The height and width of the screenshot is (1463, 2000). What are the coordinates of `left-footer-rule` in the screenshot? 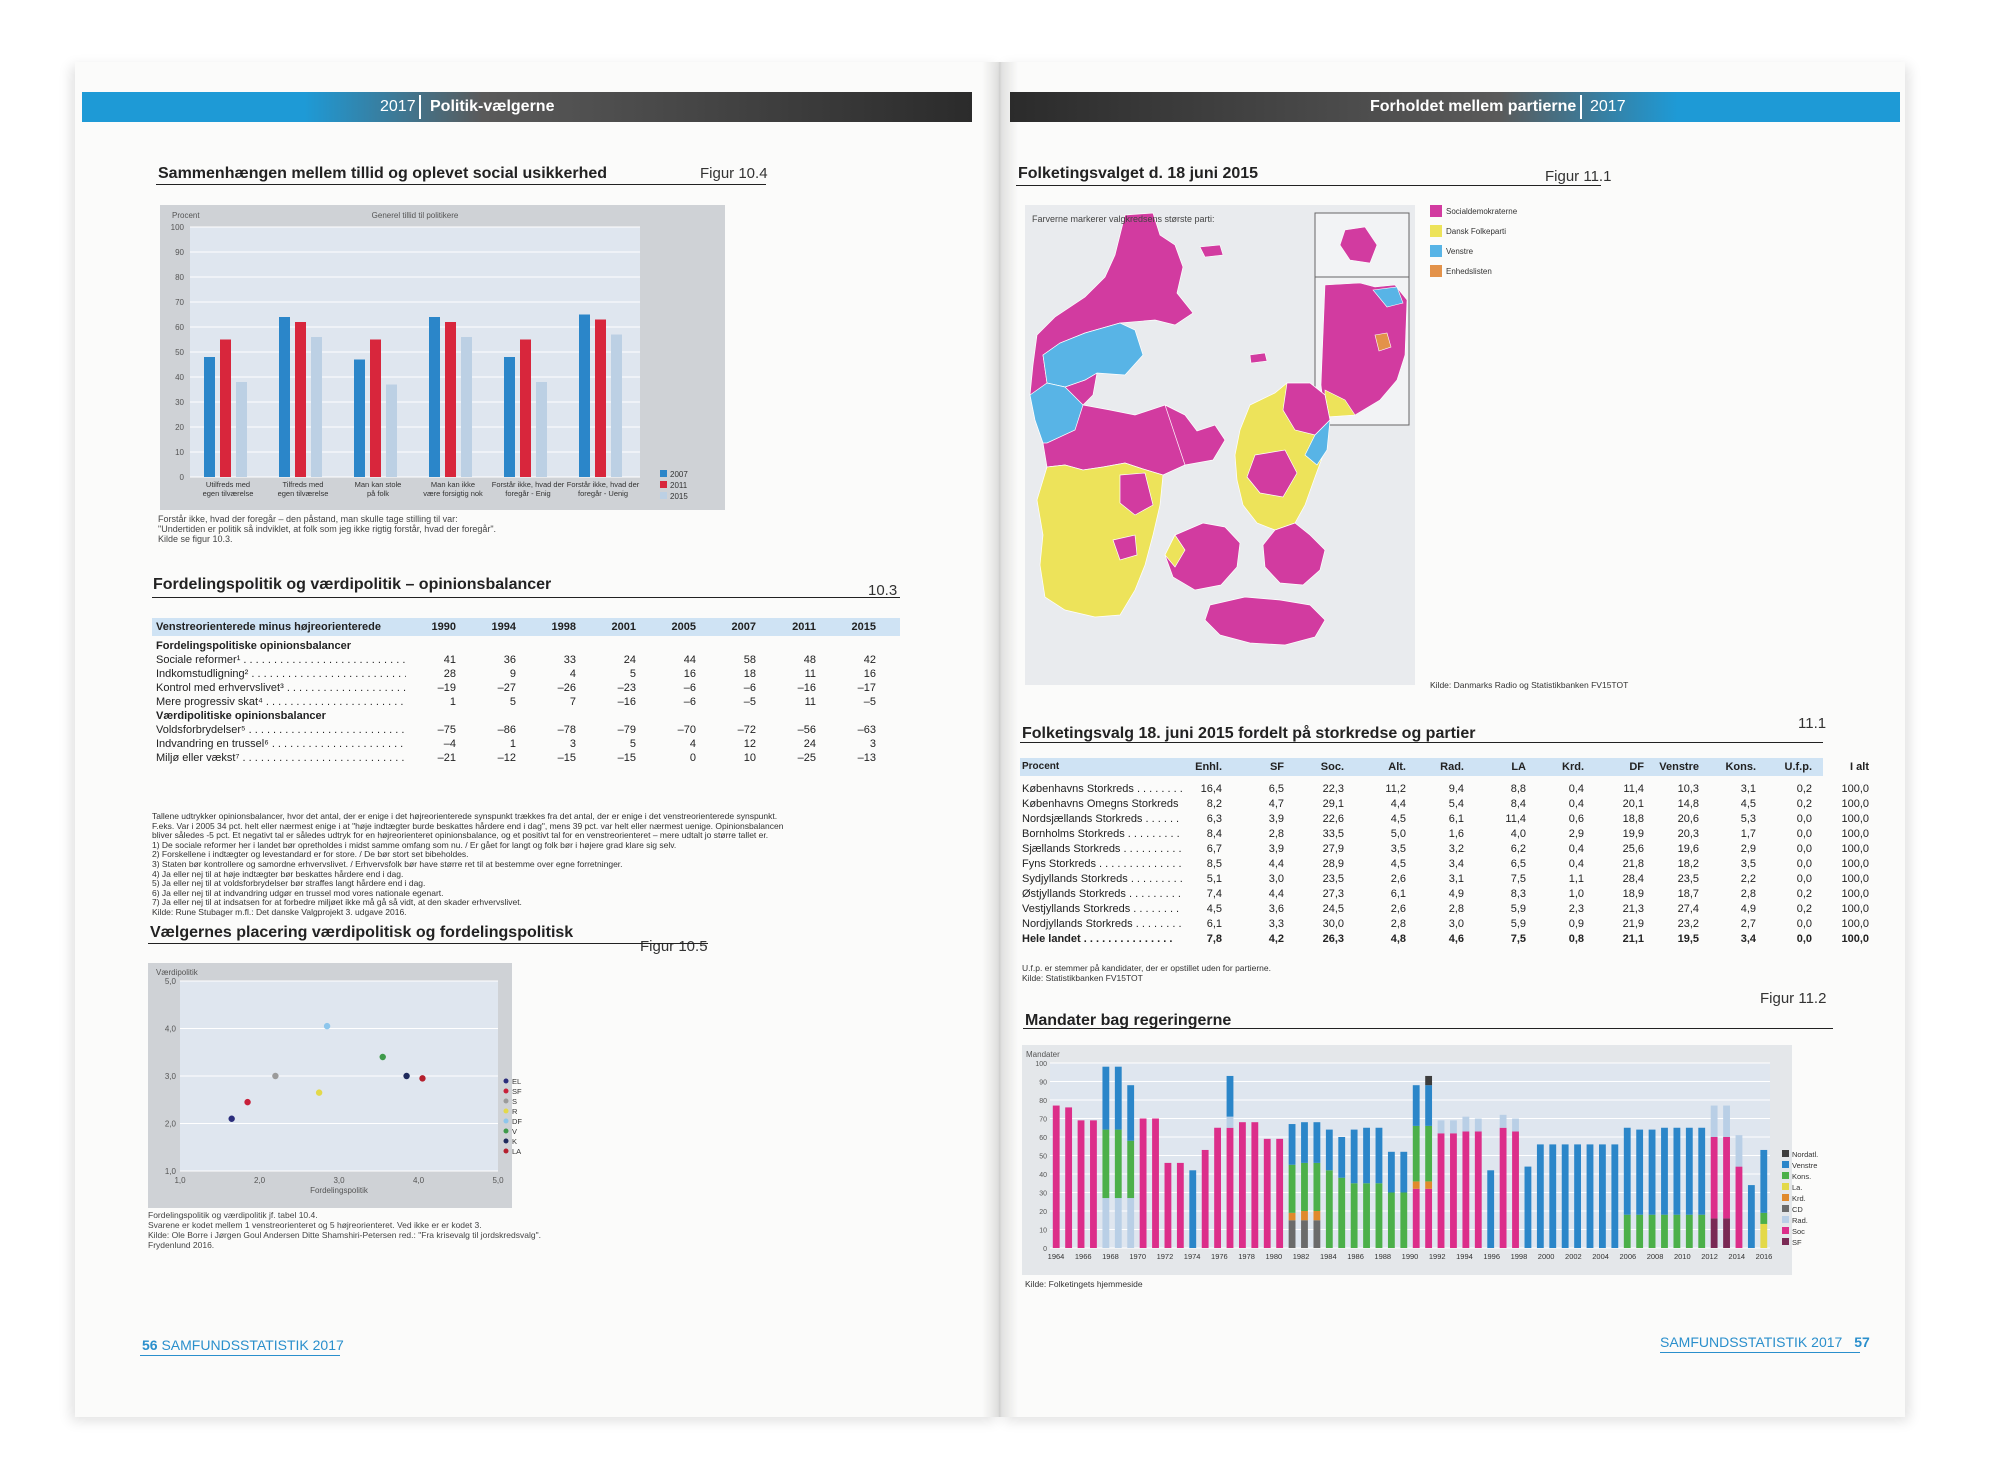 It's located at (240, 1355).